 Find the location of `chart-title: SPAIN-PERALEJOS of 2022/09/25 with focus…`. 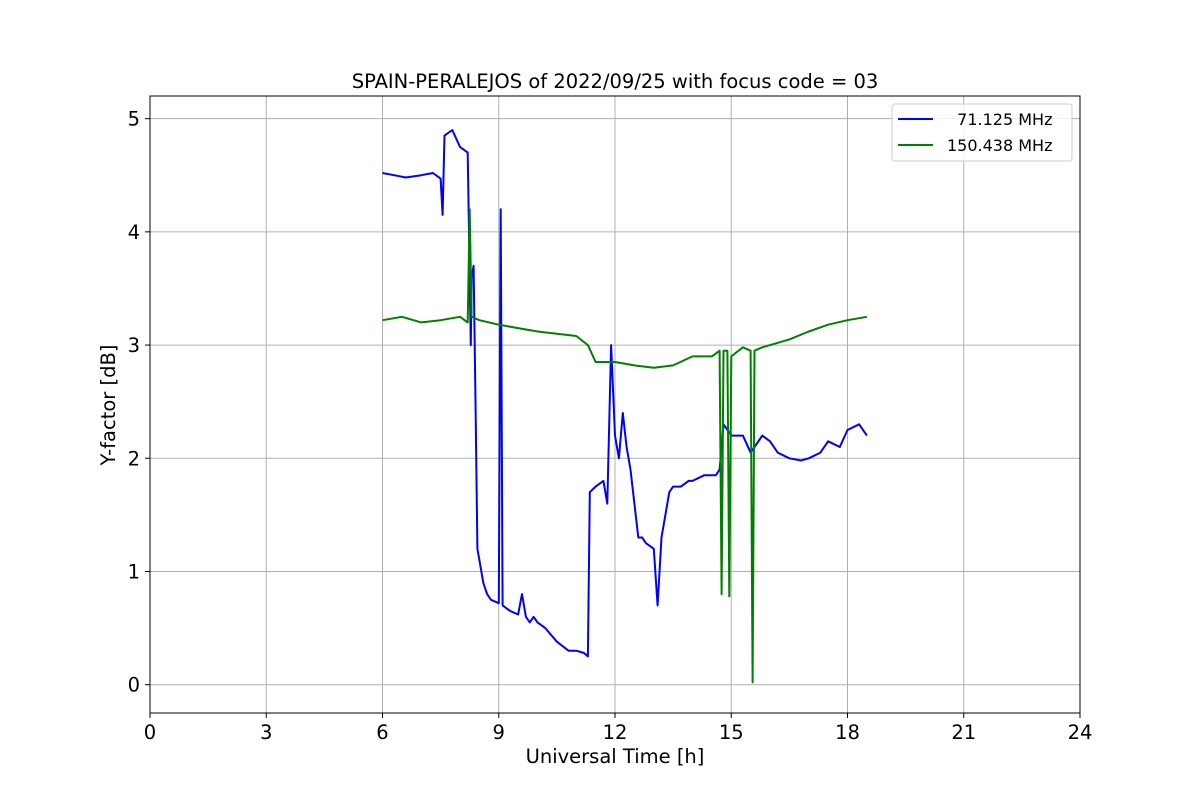

chart-title: SPAIN-PERALEJOS of 2022/09/25 with focus… is located at coordinates (615, 81).